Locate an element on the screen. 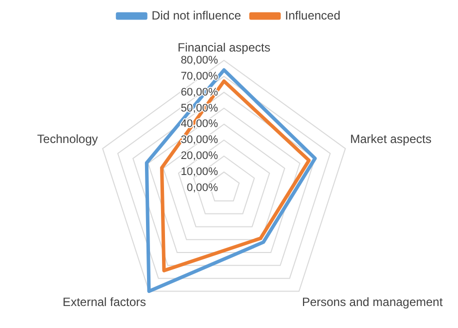  spoke-label: Financial aspects is located at coordinates (224, 47).